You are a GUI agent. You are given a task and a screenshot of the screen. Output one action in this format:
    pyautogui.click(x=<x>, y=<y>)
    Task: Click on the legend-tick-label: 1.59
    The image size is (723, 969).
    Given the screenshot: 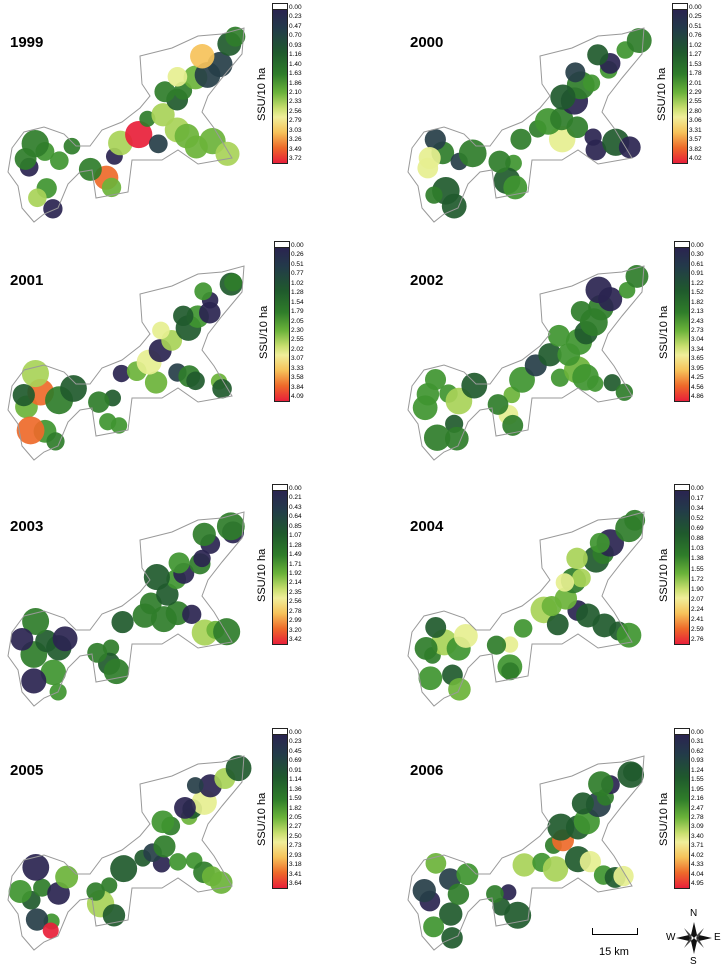 What is the action you would take?
    pyautogui.click(x=295, y=799)
    